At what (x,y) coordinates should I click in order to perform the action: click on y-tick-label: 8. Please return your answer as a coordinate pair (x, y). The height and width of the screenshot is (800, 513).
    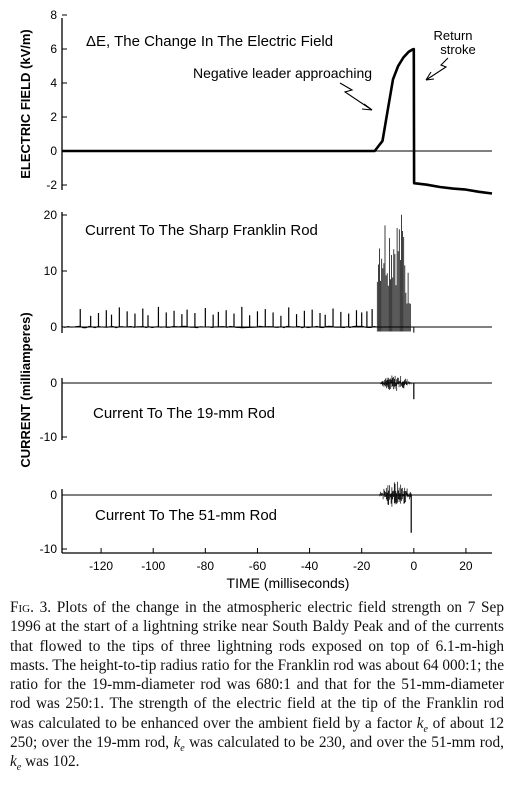
    Looking at the image, I should click on (53, 15).